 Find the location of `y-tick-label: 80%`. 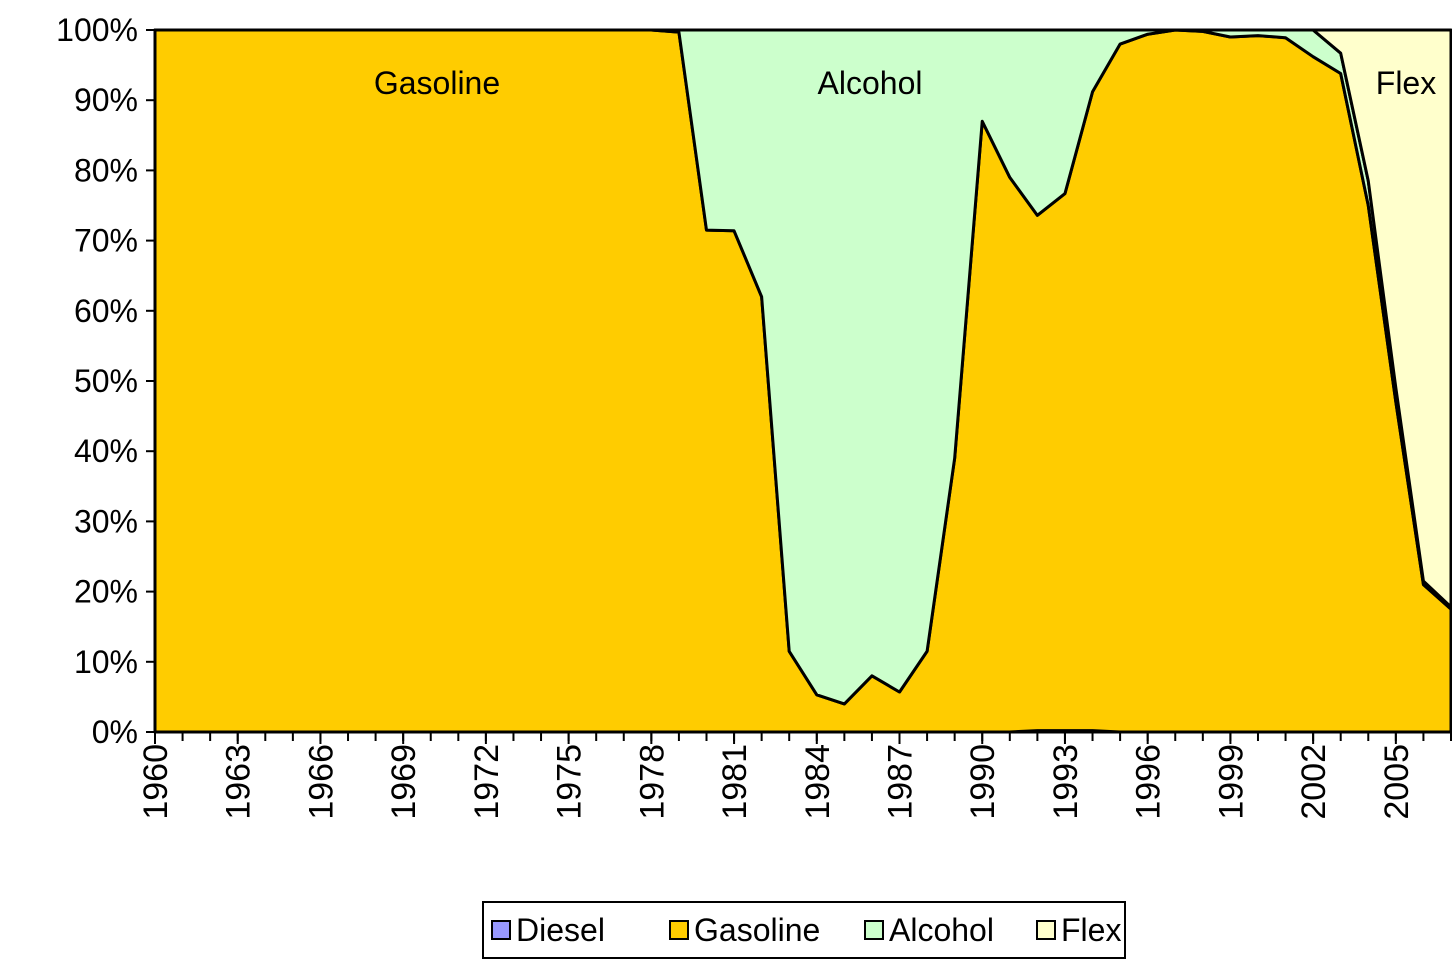

y-tick-label: 80% is located at coordinates (106, 170).